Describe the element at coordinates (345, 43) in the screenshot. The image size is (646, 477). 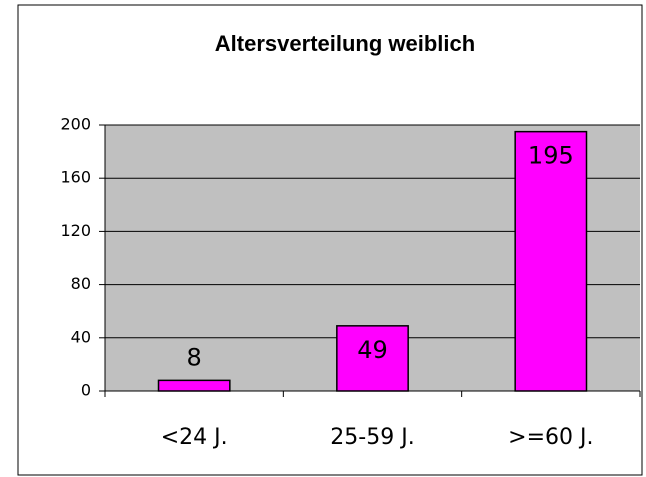
I see `chart-title: Altersverteilung weiblich` at that location.